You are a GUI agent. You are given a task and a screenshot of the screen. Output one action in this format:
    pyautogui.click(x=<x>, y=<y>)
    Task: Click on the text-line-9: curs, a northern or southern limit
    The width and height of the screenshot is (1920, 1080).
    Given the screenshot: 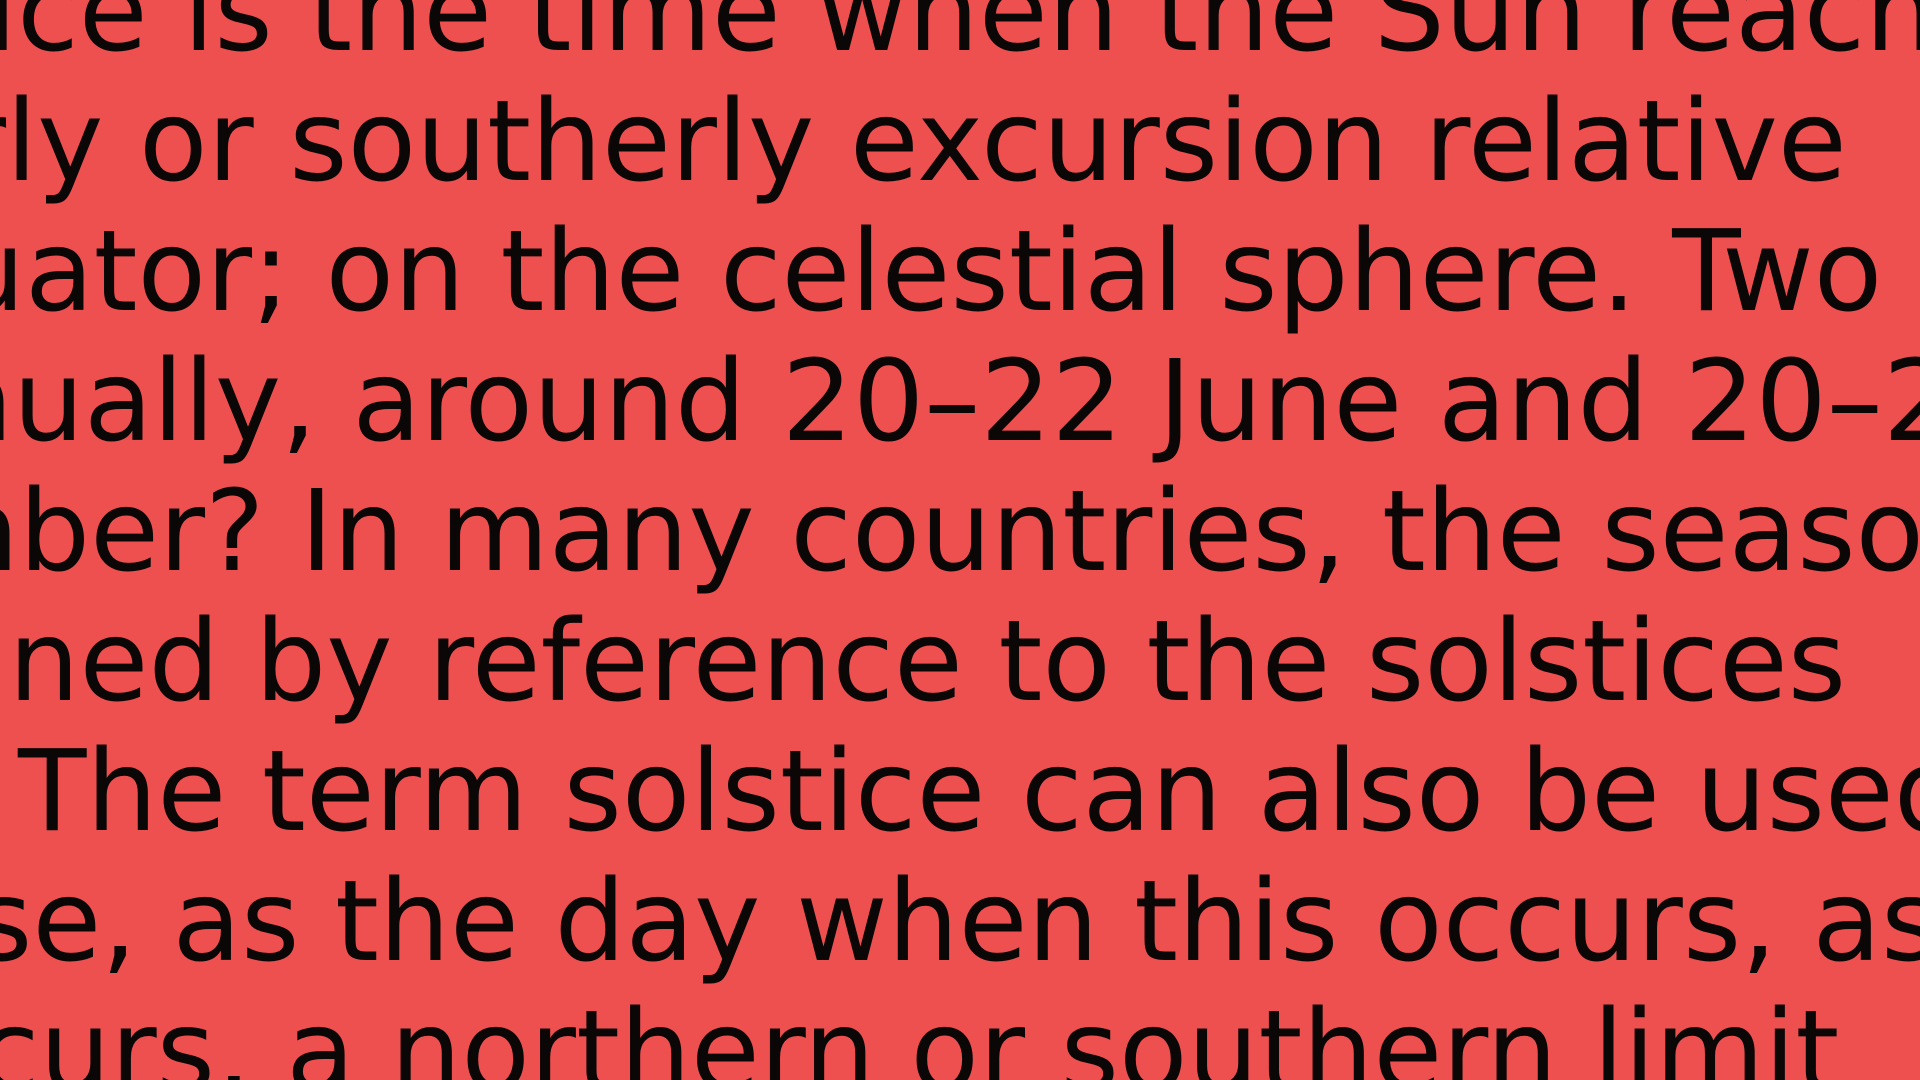 What is the action you would take?
    pyautogui.click(x=920, y=1033)
    